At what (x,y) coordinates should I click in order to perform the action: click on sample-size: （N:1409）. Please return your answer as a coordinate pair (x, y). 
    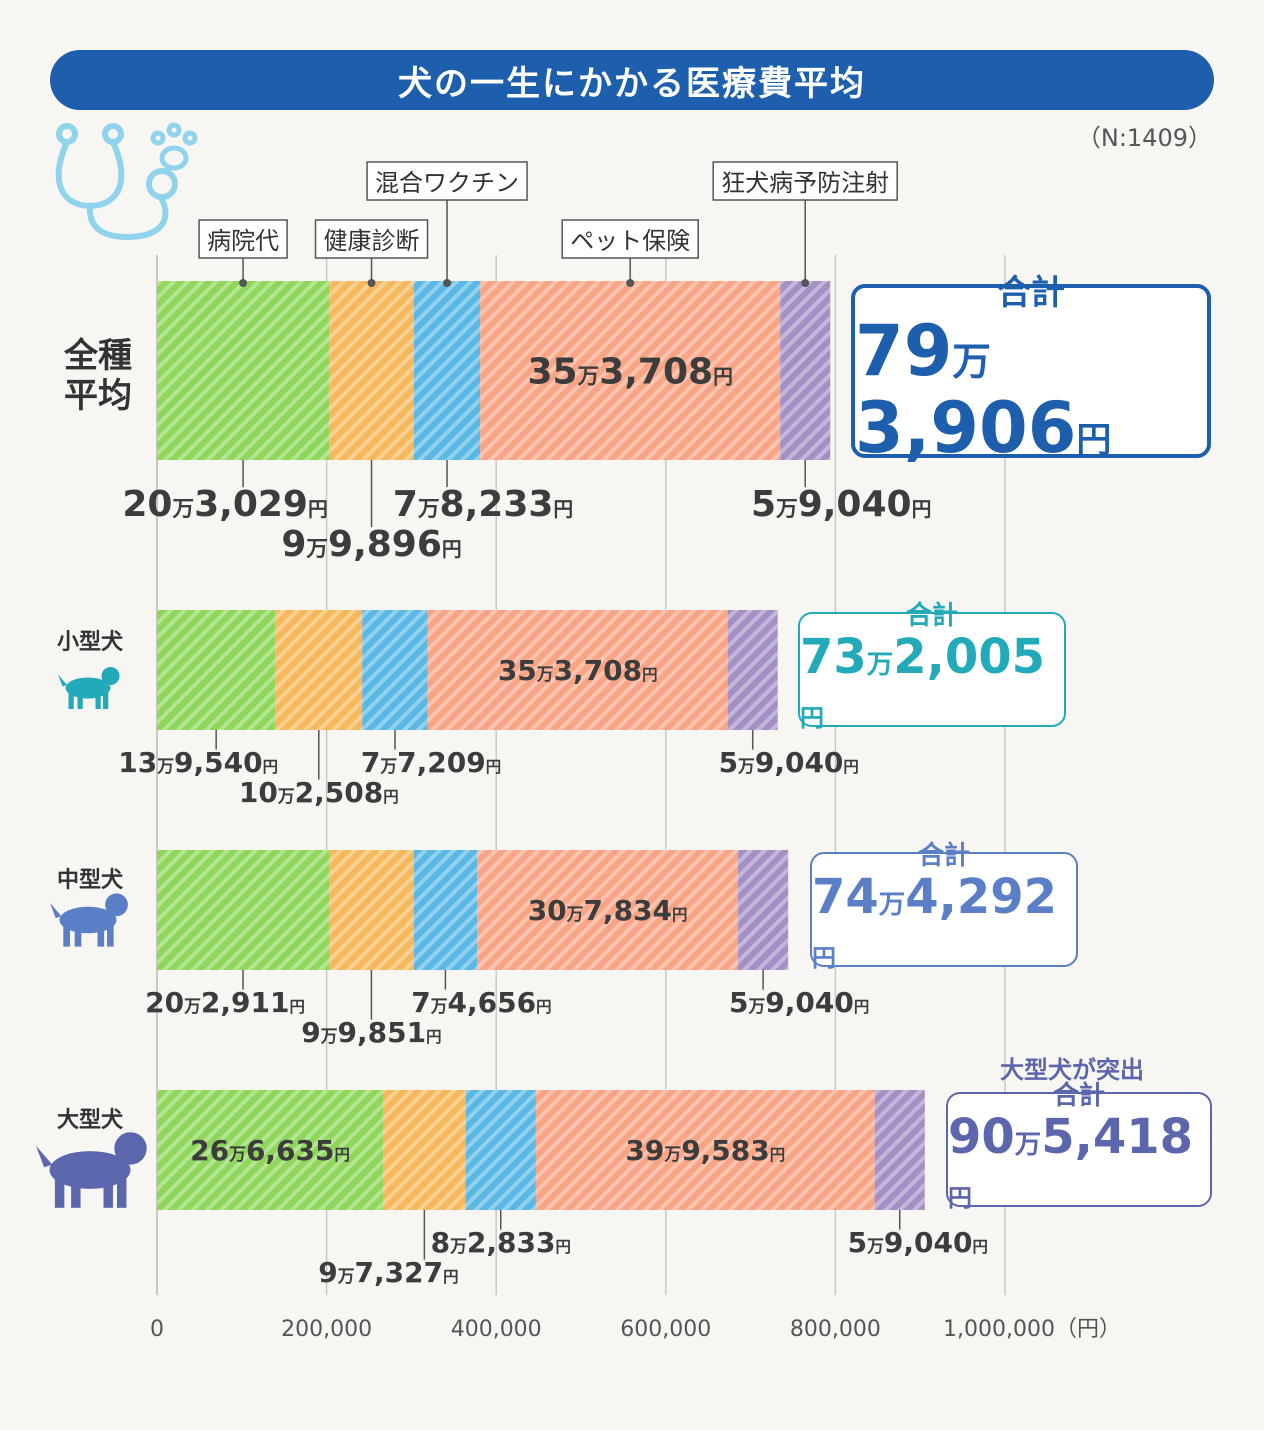
    Looking at the image, I should click on (1144, 138).